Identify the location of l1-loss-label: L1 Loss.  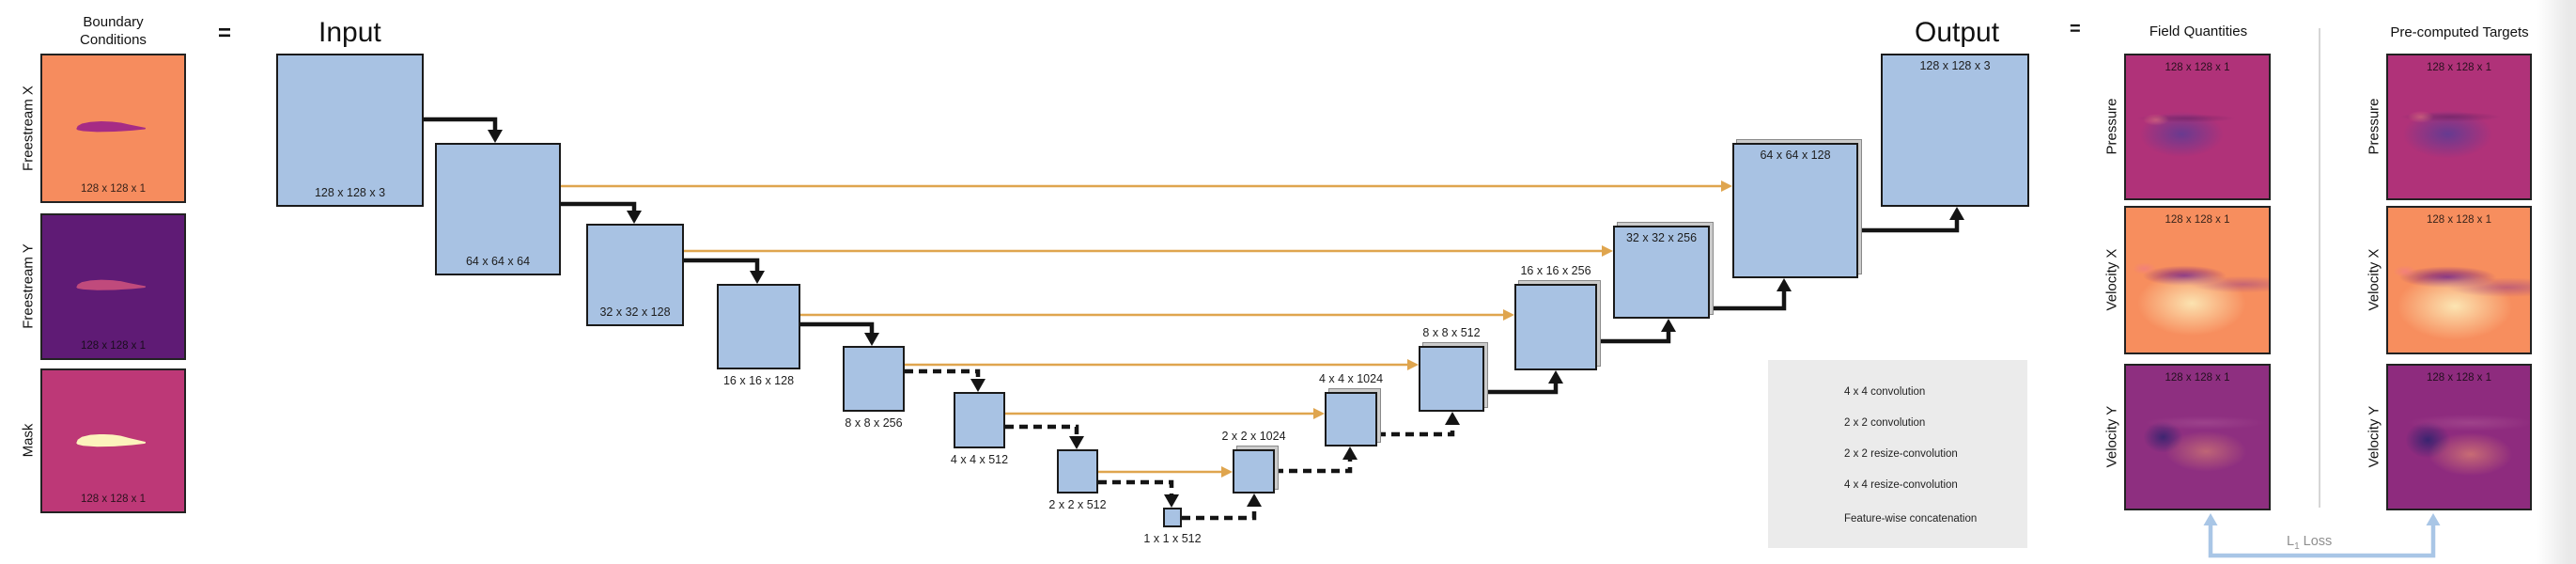
(2309, 543).